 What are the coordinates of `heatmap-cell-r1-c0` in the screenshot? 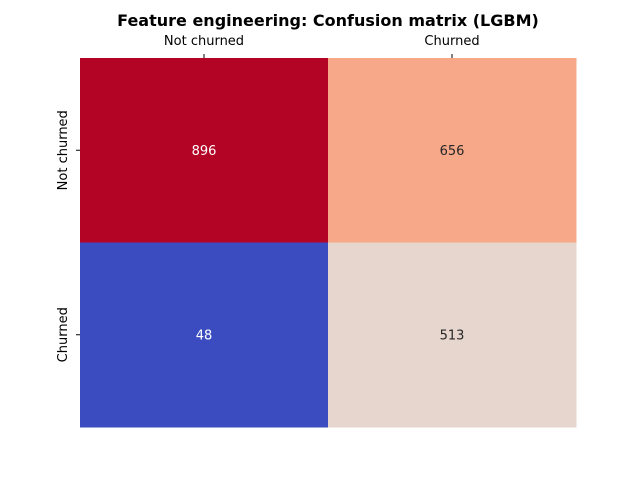 It's located at (204, 335).